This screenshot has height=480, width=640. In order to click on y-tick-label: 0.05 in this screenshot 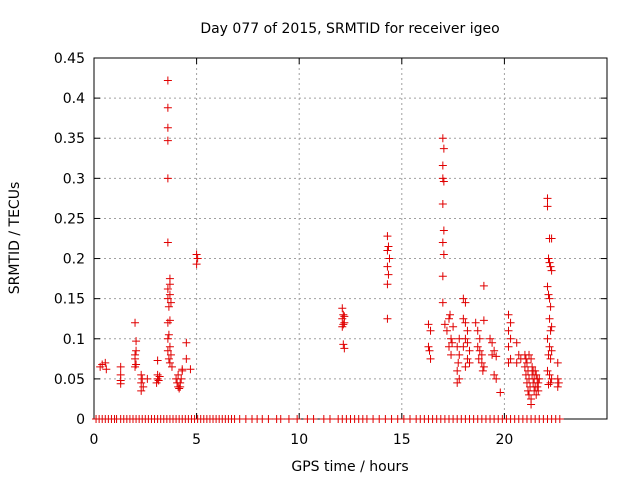, I will do `click(69, 380)`.